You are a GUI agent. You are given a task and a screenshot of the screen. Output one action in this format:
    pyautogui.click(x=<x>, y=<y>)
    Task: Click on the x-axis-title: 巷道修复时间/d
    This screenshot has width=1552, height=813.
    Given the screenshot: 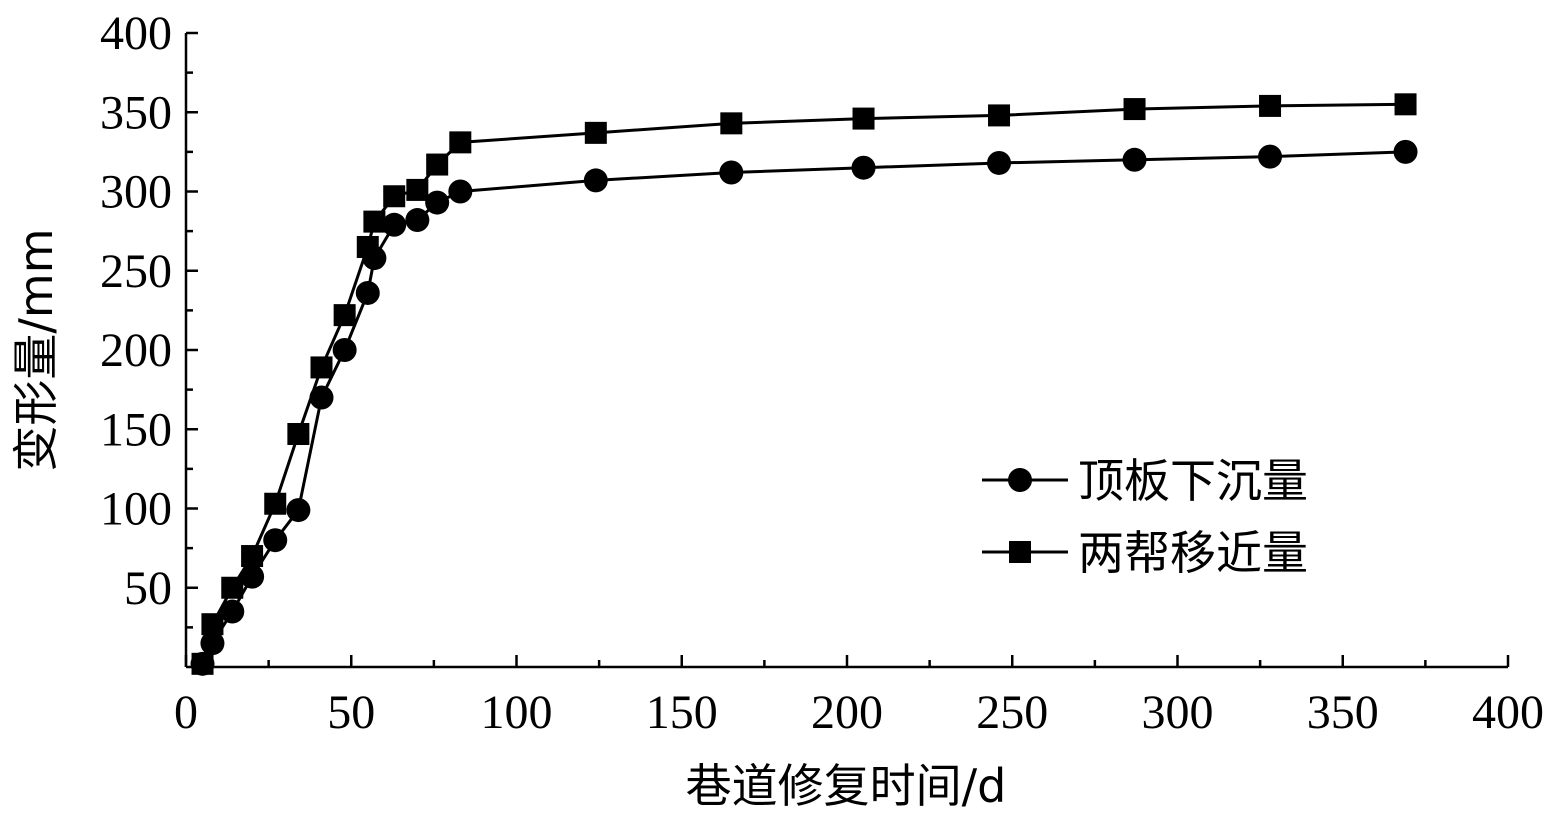 What is the action you would take?
    pyautogui.click(x=846, y=786)
    